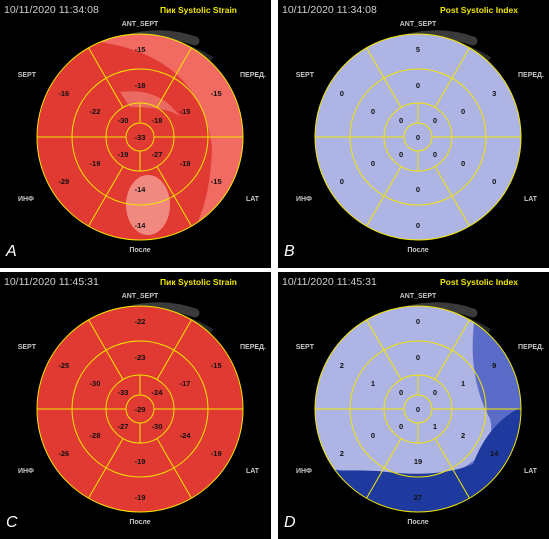 The image size is (549, 539). I want to click on segment-value: -27, so click(157, 154).